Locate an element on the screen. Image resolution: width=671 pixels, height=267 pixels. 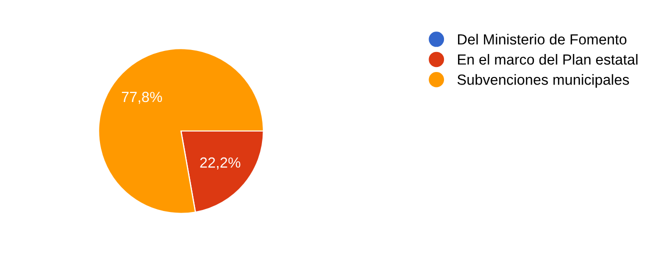
legend-label: Del Ministerio de Fomento is located at coordinates (542, 39).